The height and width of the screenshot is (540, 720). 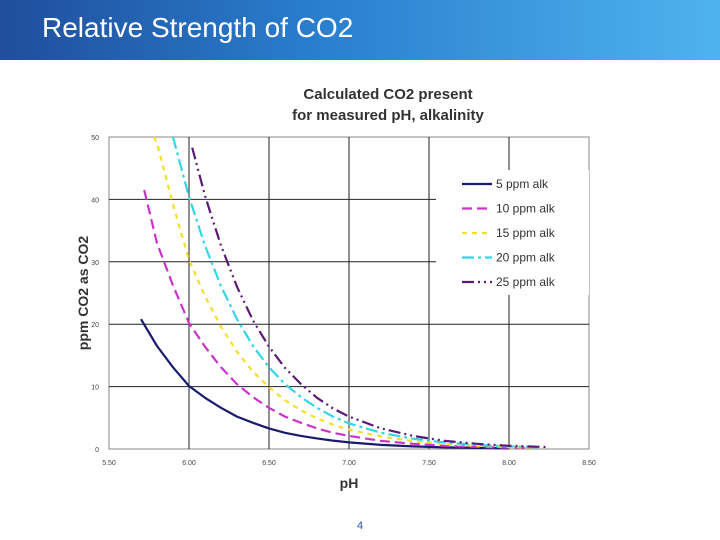 What do you see at coordinates (325, 384) in the screenshot?
I see `series-line` at bounding box center [325, 384].